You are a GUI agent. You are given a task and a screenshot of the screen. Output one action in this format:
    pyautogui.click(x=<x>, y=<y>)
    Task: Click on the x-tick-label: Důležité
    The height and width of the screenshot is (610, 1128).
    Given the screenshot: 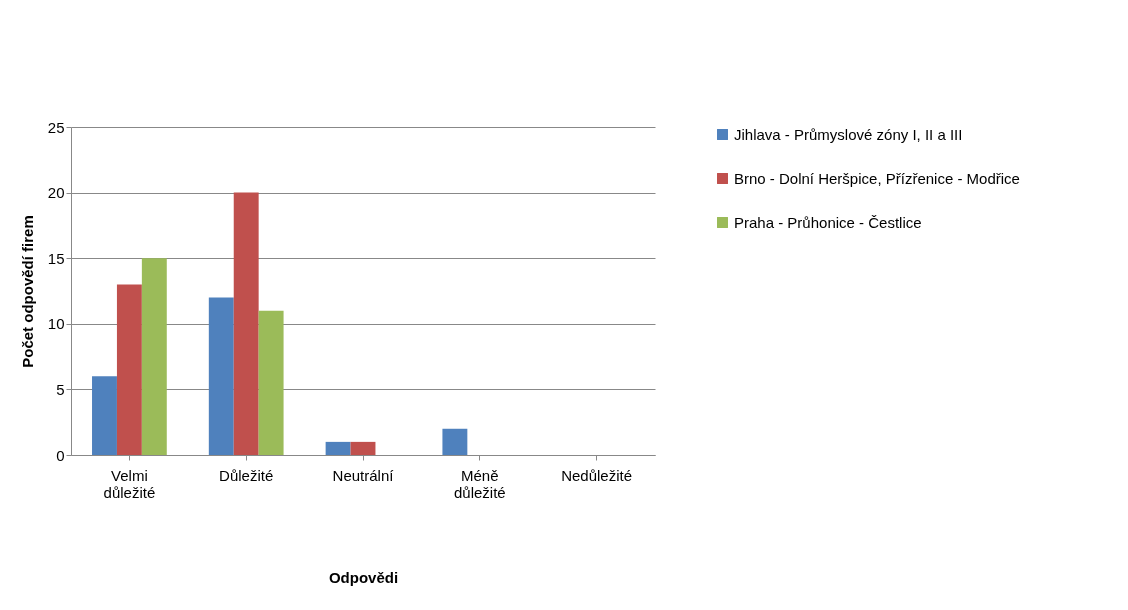 What is the action you would take?
    pyautogui.click(x=246, y=475)
    